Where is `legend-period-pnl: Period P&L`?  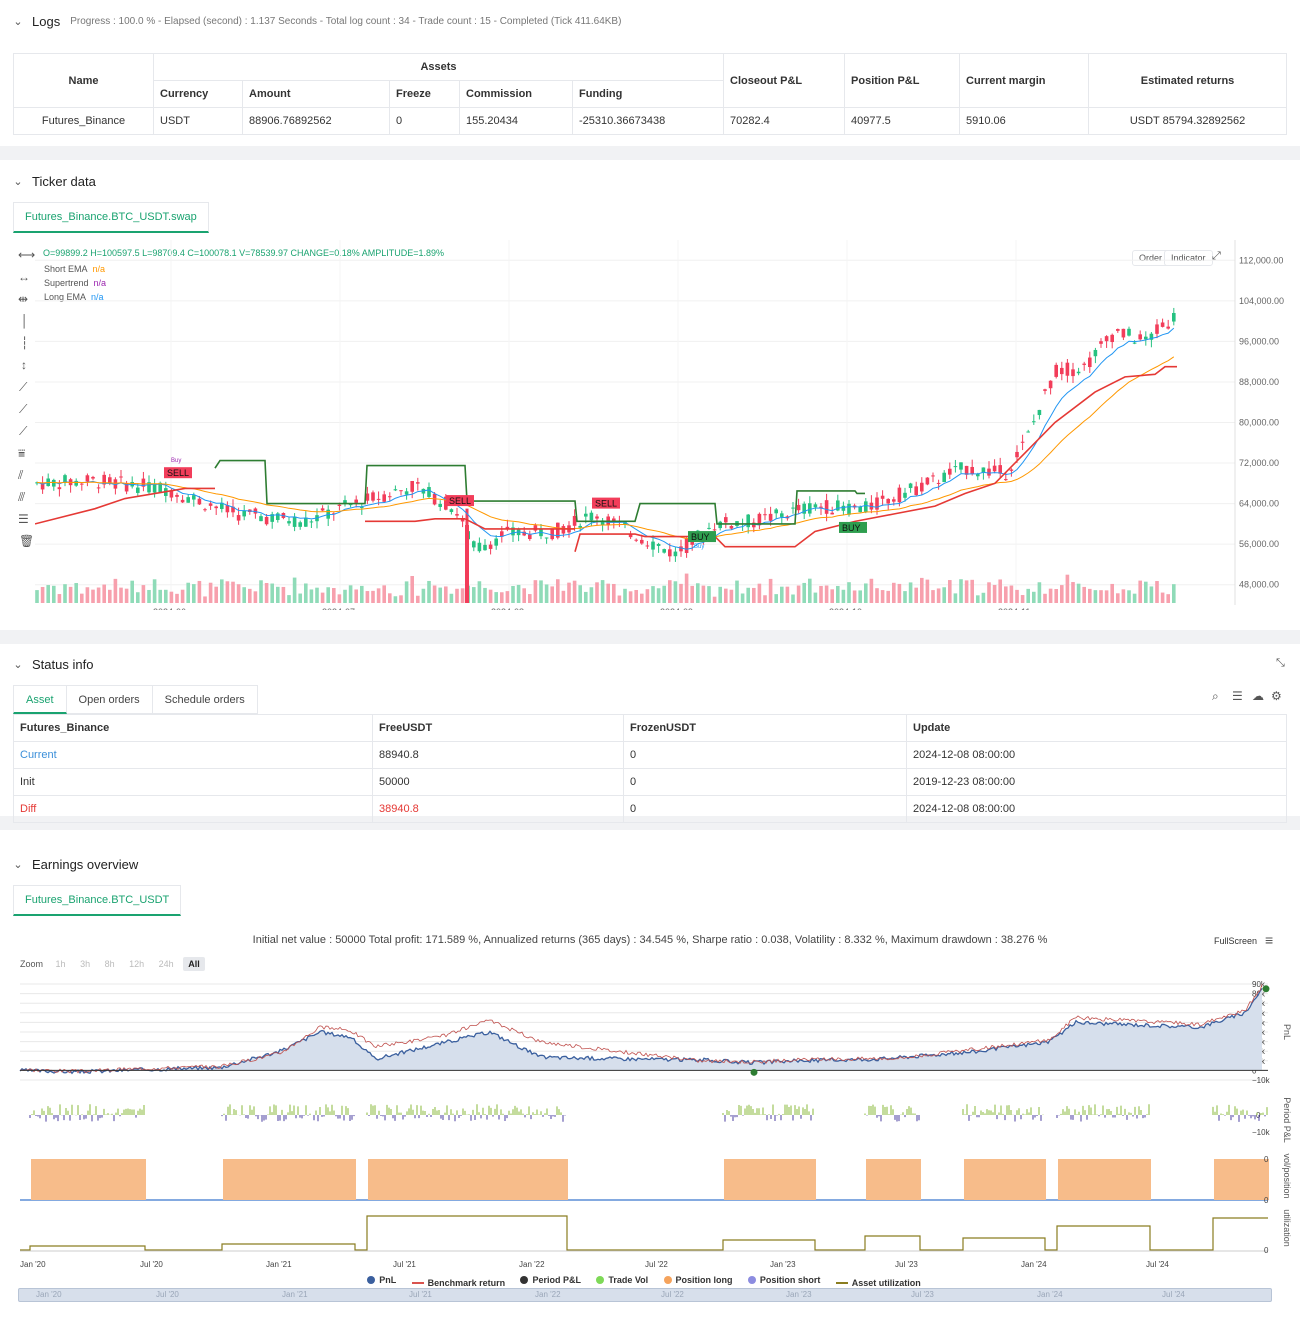 legend-period-pnl: Period P&L is located at coordinates (550, 1280).